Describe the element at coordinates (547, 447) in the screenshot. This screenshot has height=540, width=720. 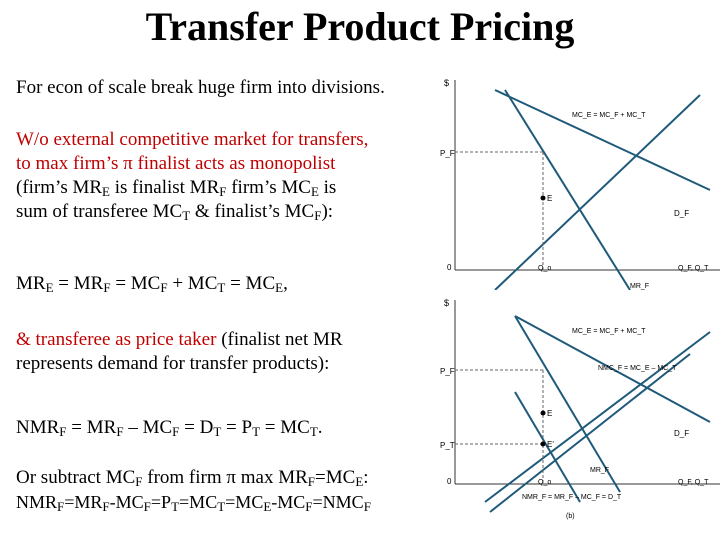
I see `graph-b-nmrf-curve` at that location.